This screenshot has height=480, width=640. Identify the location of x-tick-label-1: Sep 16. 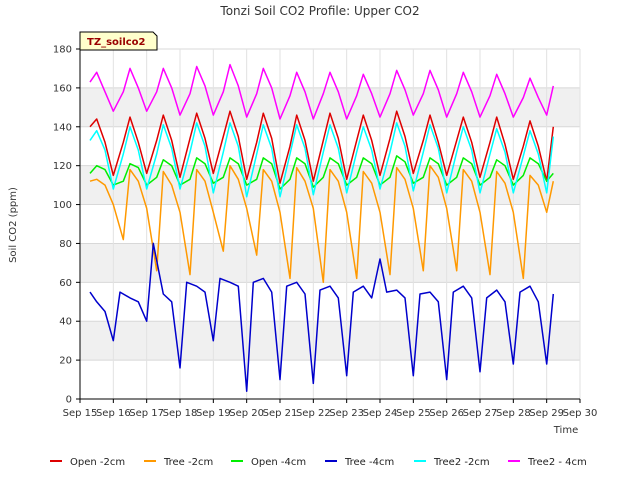
(113, 413).